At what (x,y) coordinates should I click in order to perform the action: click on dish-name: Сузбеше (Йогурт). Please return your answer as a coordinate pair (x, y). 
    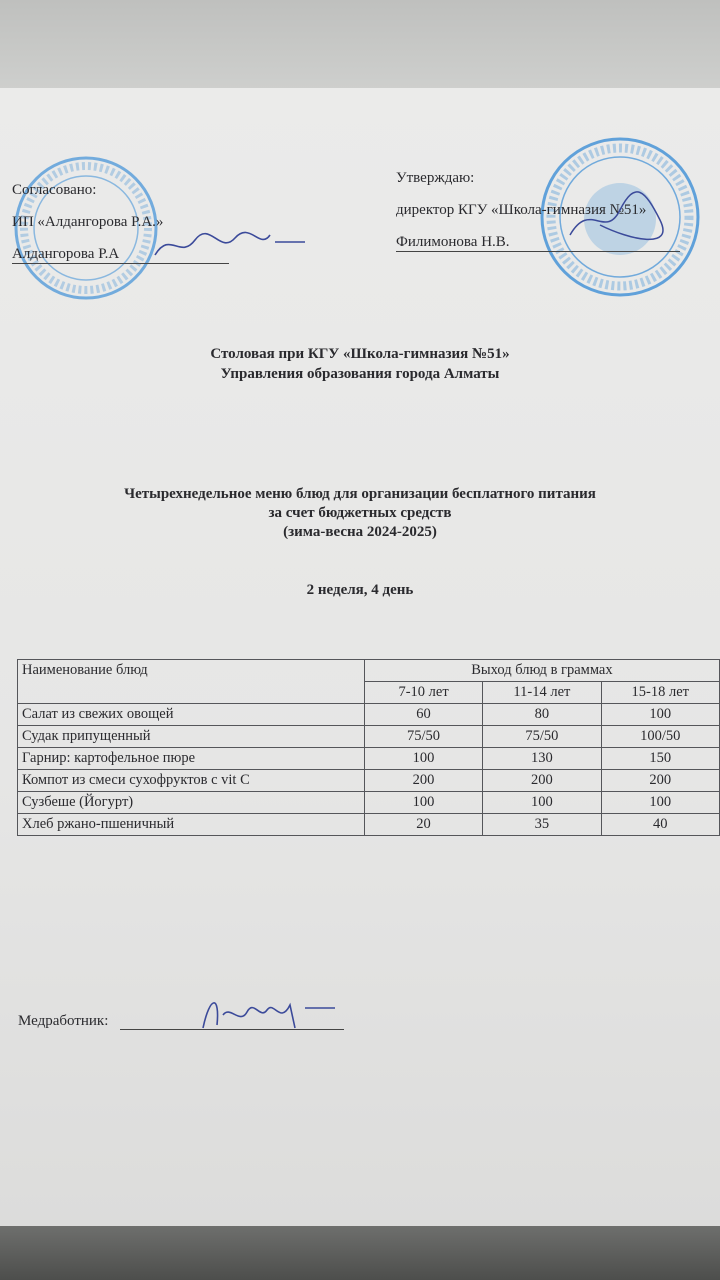
    Looking at the image, I should click on (191, 802).